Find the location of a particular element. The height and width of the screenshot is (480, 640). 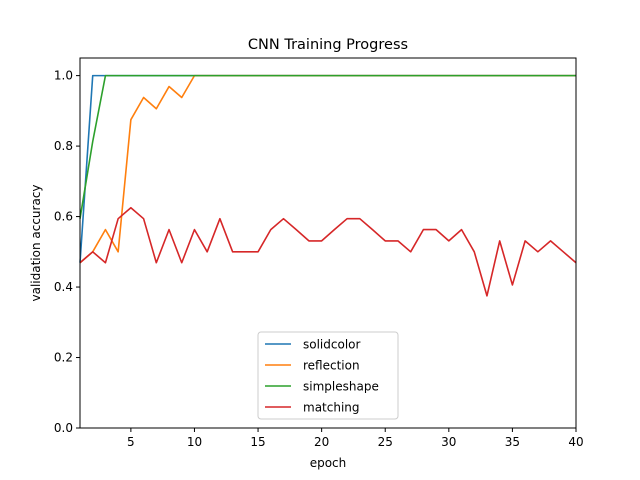

legend-label-simpleshape: simpleshape is located at coordinates (341, 387).